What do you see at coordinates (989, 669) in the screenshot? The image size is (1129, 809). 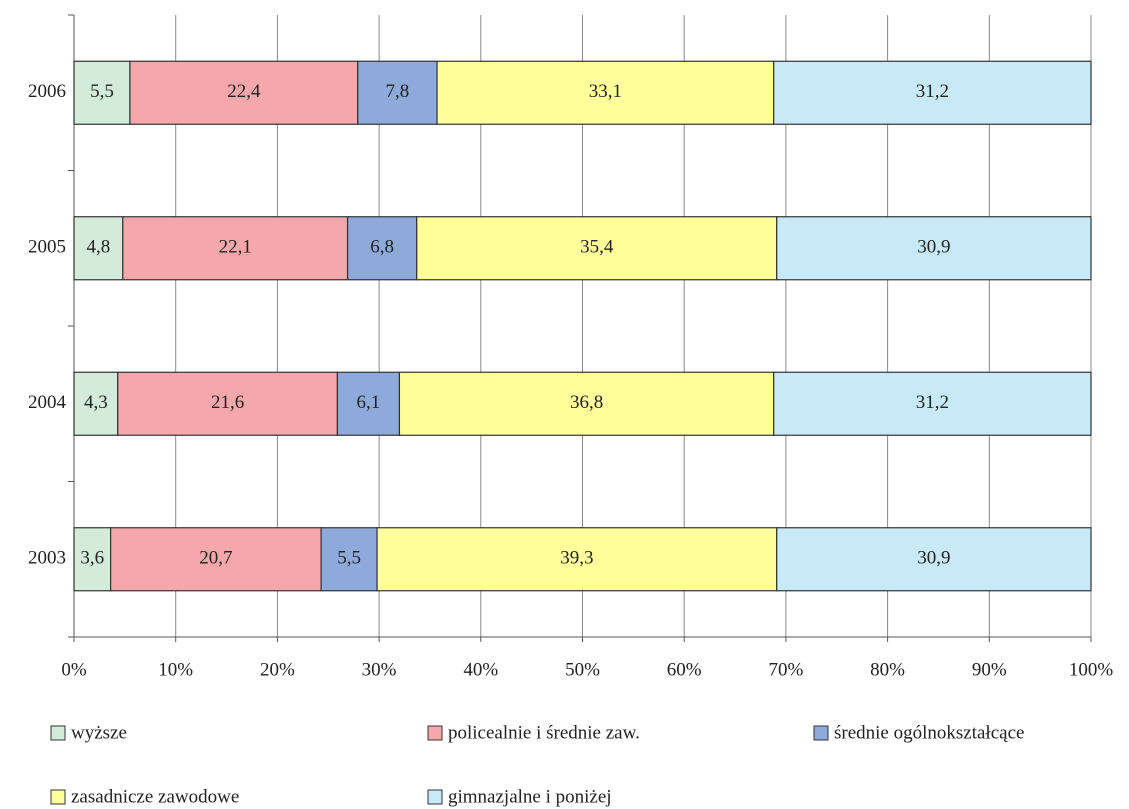 I see `x-tick-label: 90%` at bounding box center [989, 669].